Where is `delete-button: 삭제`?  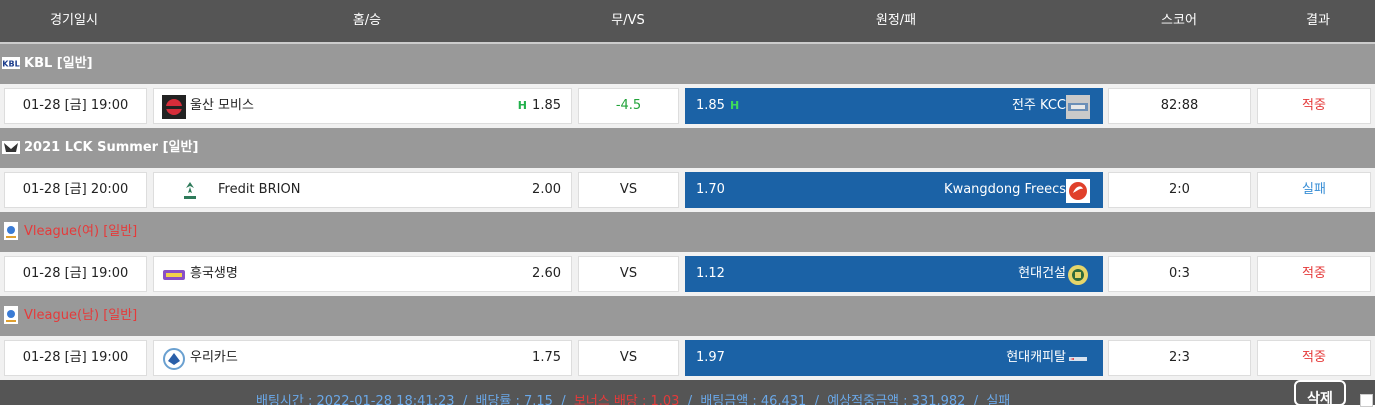
delete-button: 삭제 is located at coordinates (1320, 392).